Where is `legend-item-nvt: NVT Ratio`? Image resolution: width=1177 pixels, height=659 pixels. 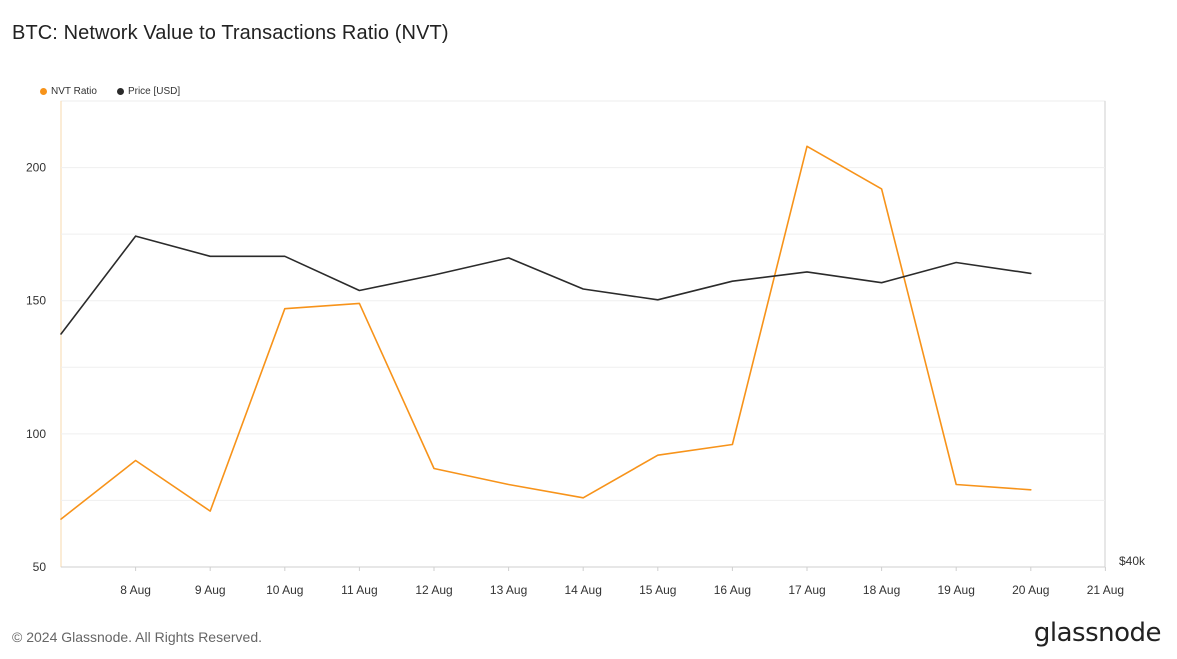 legend-item-nvt: NVT Ratio is located at coordinates (68, 91).